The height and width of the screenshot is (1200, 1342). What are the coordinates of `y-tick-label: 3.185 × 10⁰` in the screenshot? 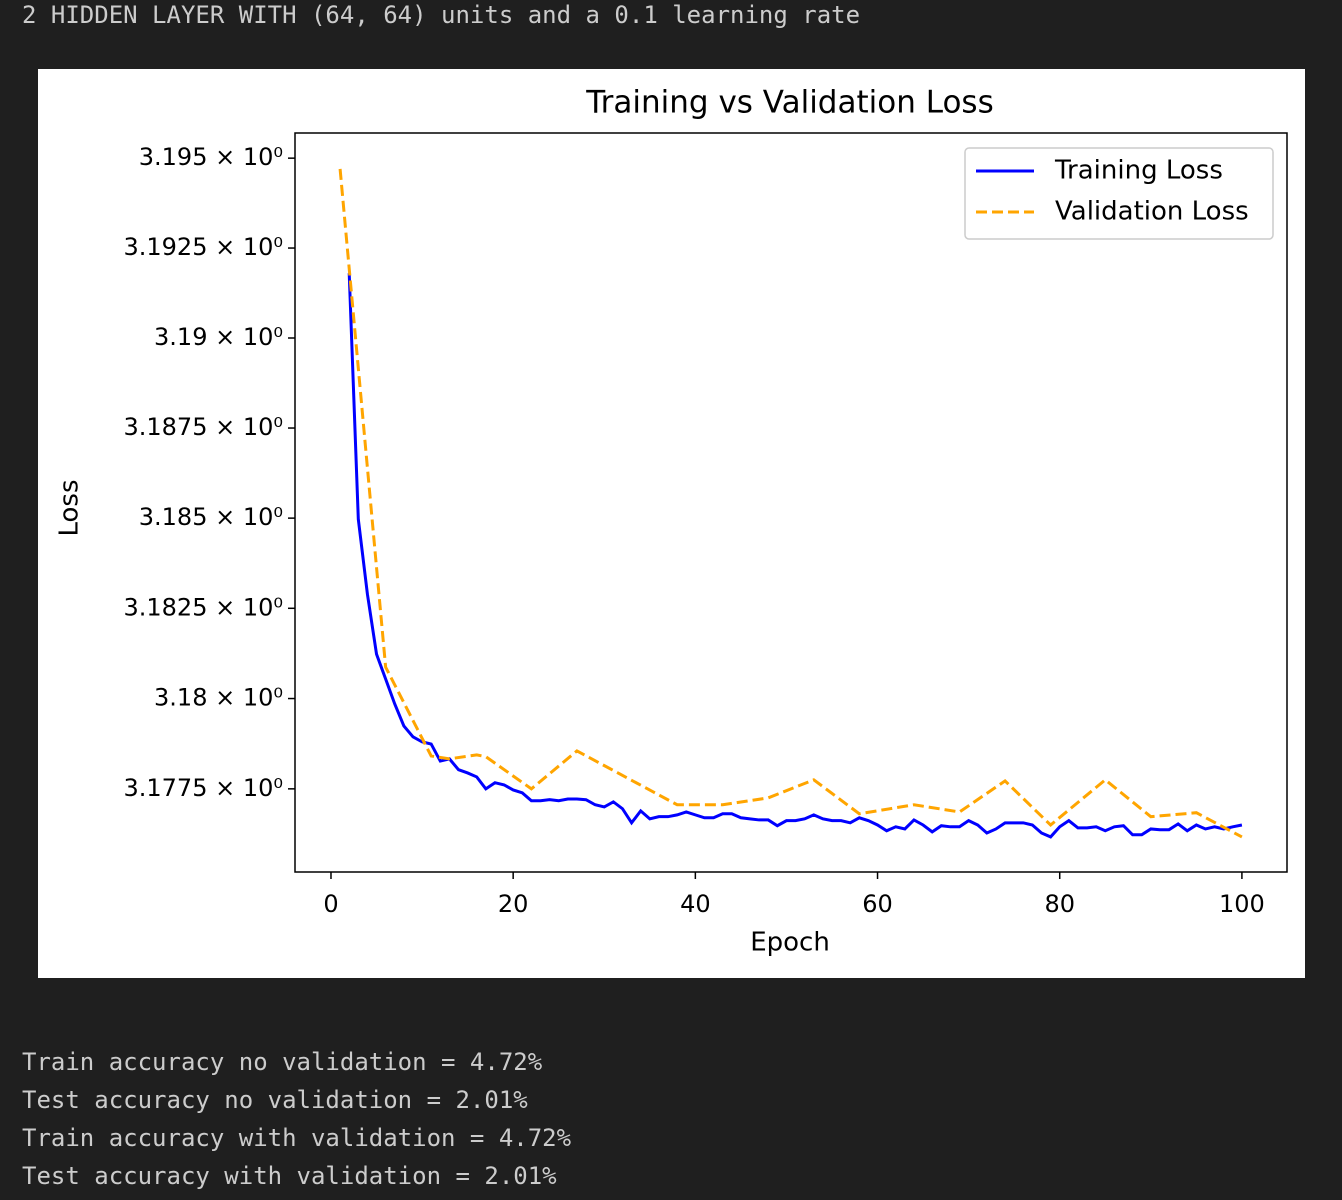 It's located at (211, 517).